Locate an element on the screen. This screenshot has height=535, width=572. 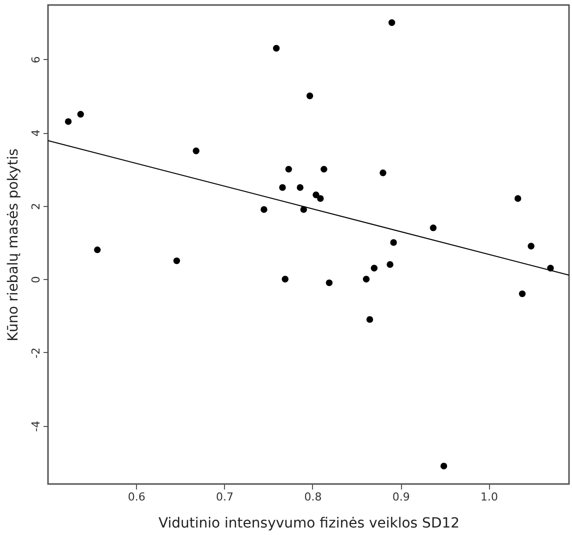
x-tick-label: 0.7 is located at coordinates (225, 497).